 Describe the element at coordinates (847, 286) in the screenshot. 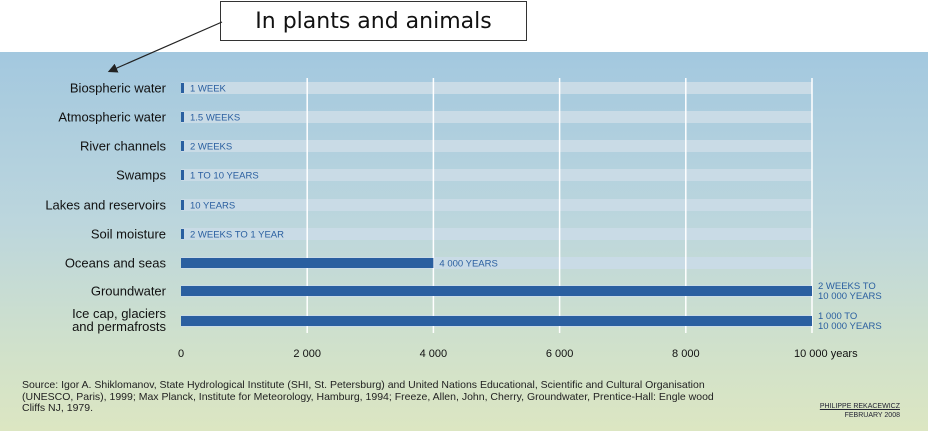

I see `value-label: 2 WEEKS TO` at that location.